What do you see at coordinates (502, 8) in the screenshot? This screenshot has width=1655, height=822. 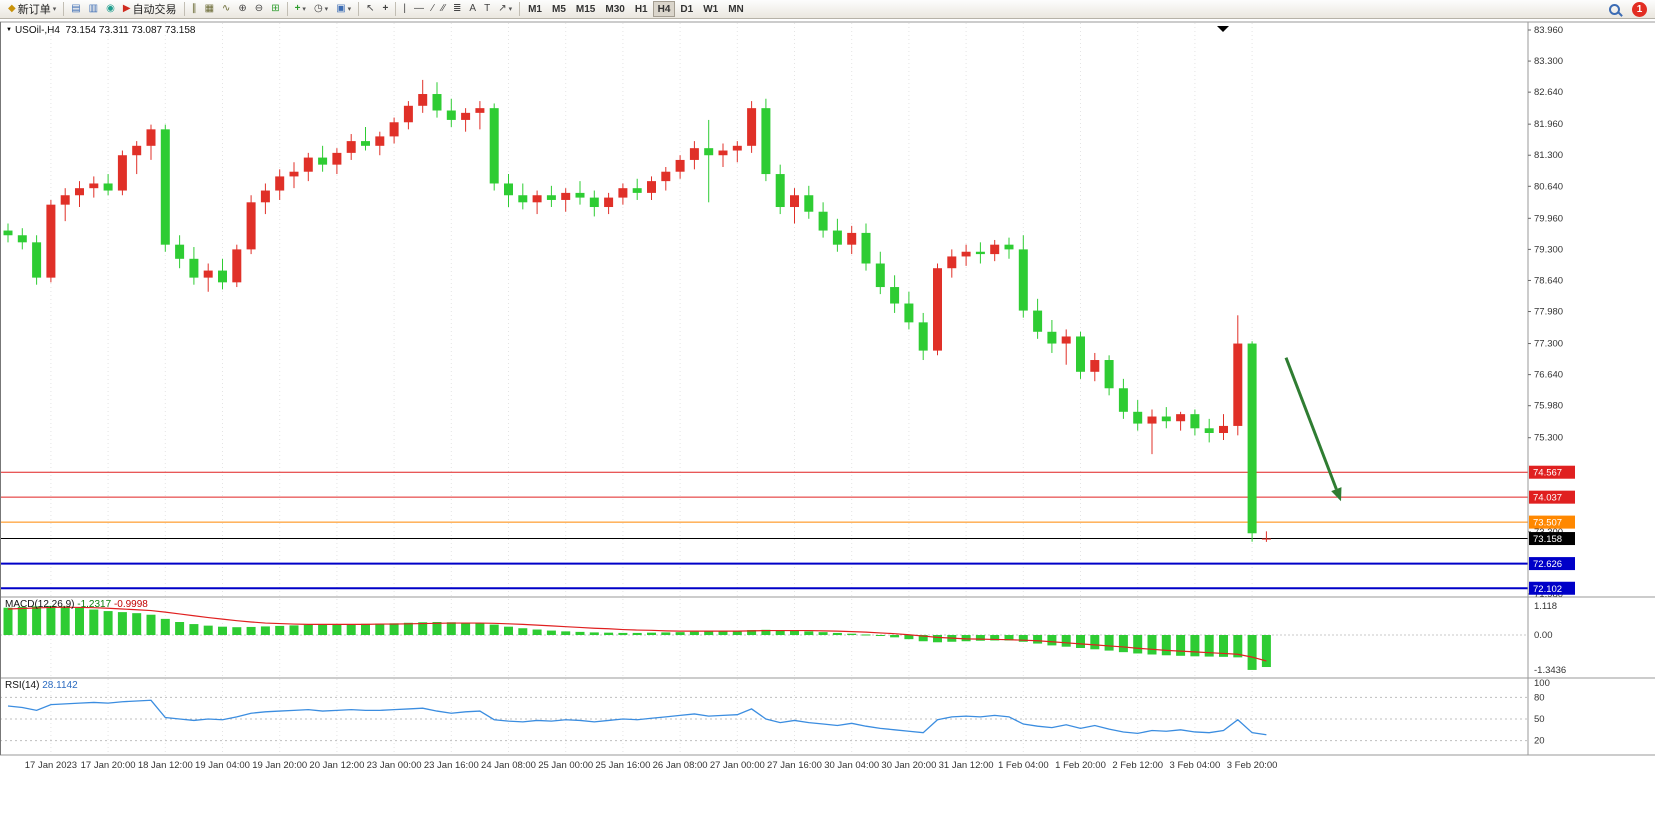 I see `arrows-tool-icon: ↗` at bounding box center [502, 8].